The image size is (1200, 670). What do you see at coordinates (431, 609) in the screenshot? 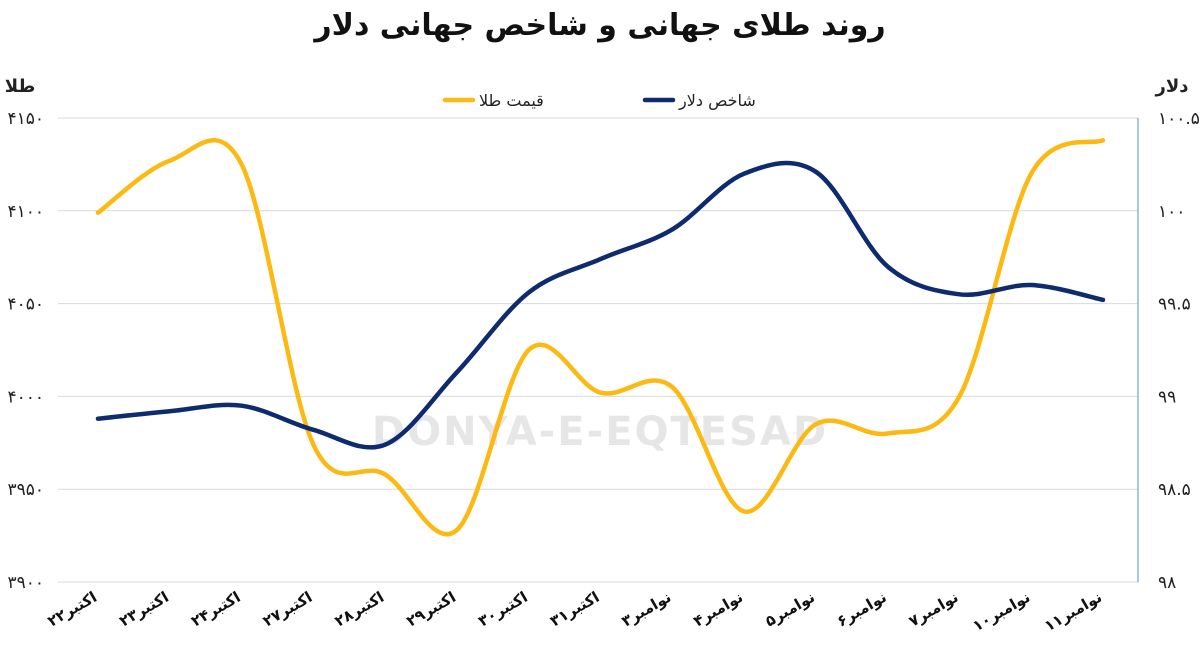
I see `x-category-label: ۲۹اکتبر` at bounding box center [431, 609].